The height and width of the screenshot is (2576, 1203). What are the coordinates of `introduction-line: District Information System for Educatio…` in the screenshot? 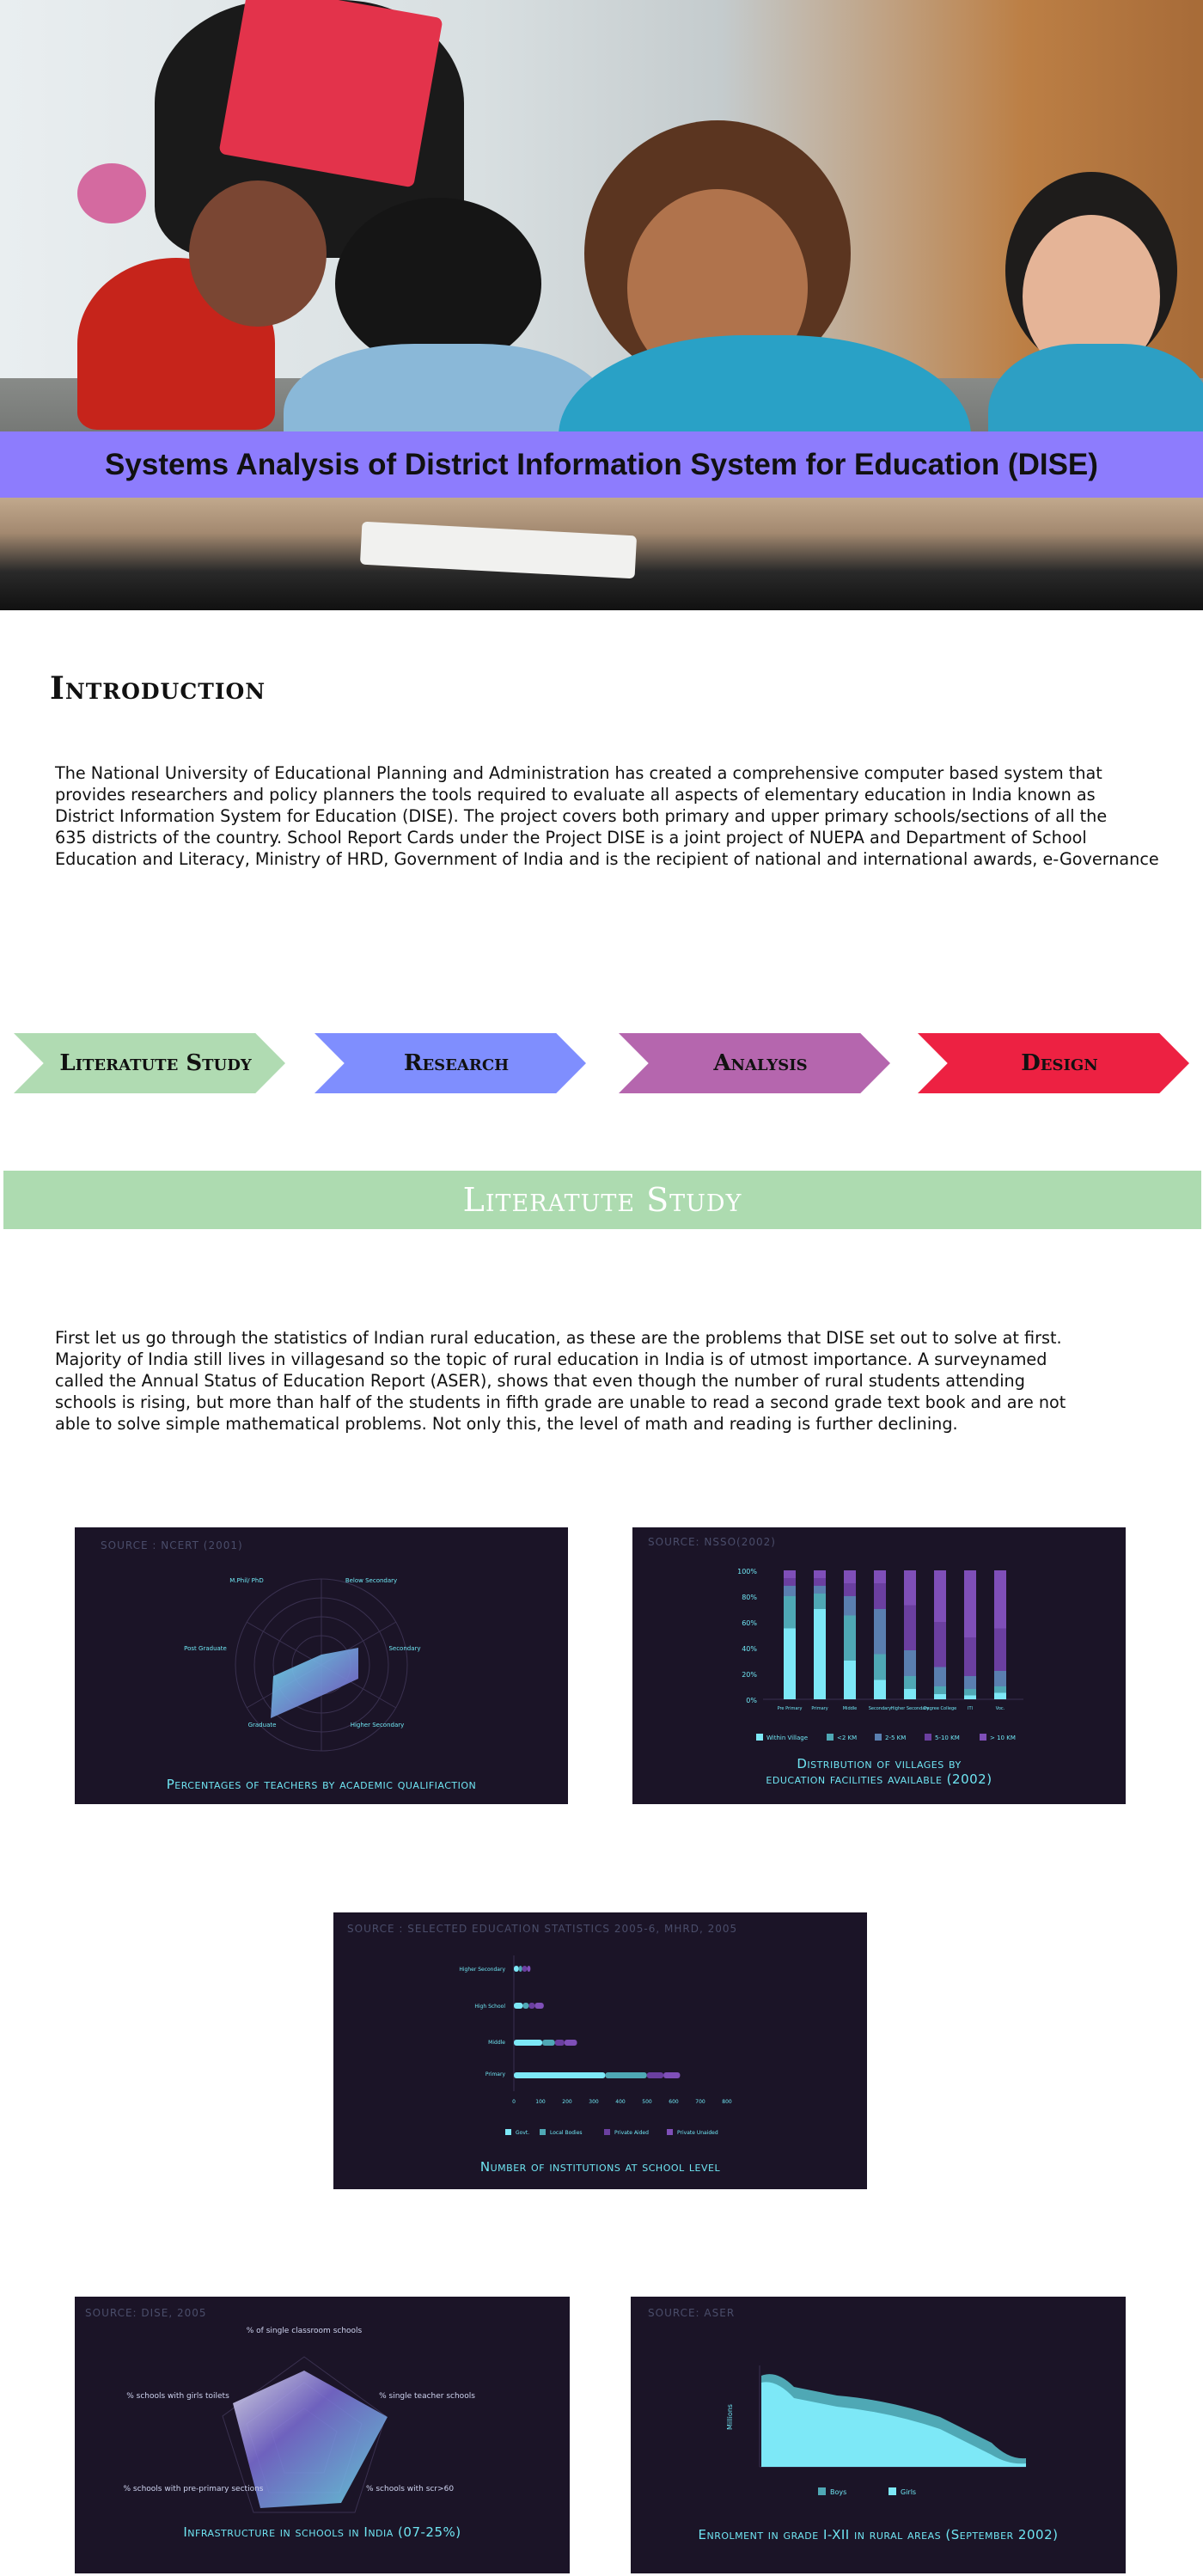 It's located at (581, 816).